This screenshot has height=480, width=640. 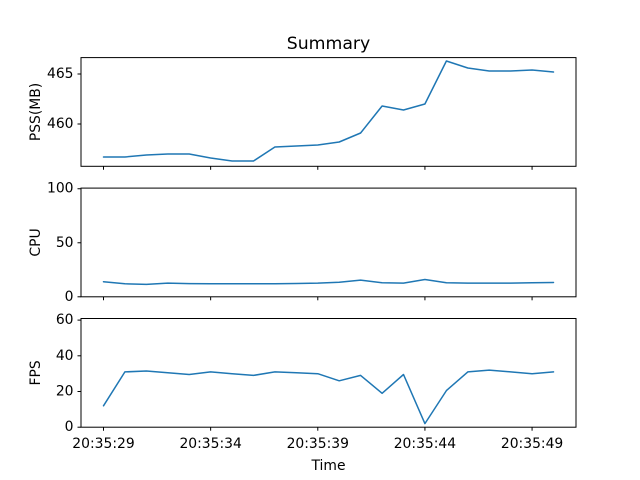 What do you see at coordinates (65, 243) in the screenshot?
I see `y-tick-label: 50` at bounding box center [65, 243].